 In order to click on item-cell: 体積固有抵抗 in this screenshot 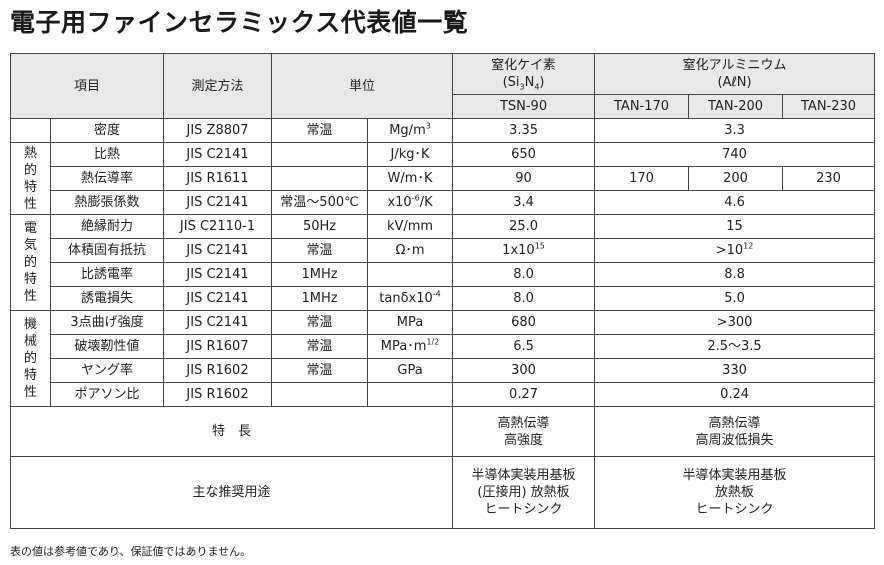, I will do `click(107, 250)`.